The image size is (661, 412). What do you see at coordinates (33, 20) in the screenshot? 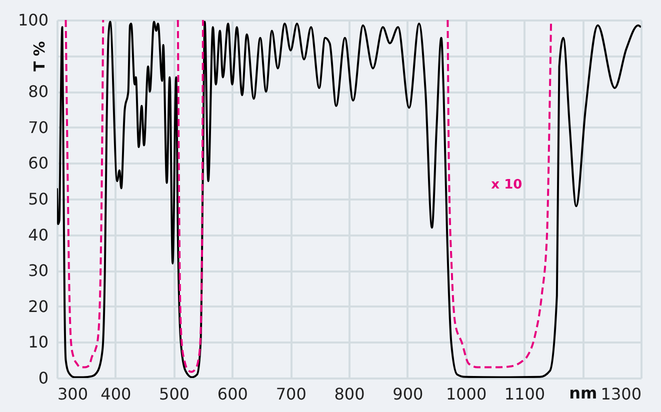
I see `y-tick-label: 100` at bounding box center [33, 20].